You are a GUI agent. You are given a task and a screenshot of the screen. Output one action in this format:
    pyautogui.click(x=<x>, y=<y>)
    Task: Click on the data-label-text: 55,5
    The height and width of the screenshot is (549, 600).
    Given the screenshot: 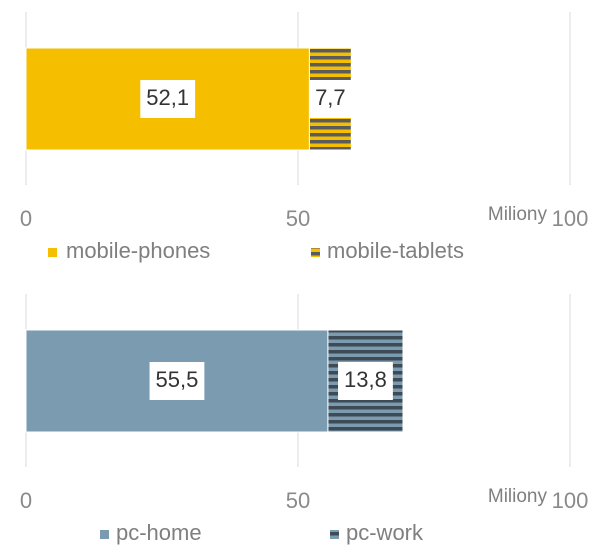 What is the action you would take?
    pyautogui.click(x=177, y=379)
    